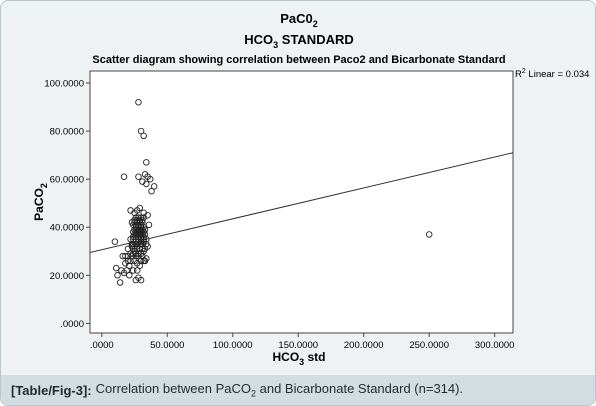 This screenshot has width=596, height=406. I want to click on y-tick-label: 80.0000, so click(67, 132).